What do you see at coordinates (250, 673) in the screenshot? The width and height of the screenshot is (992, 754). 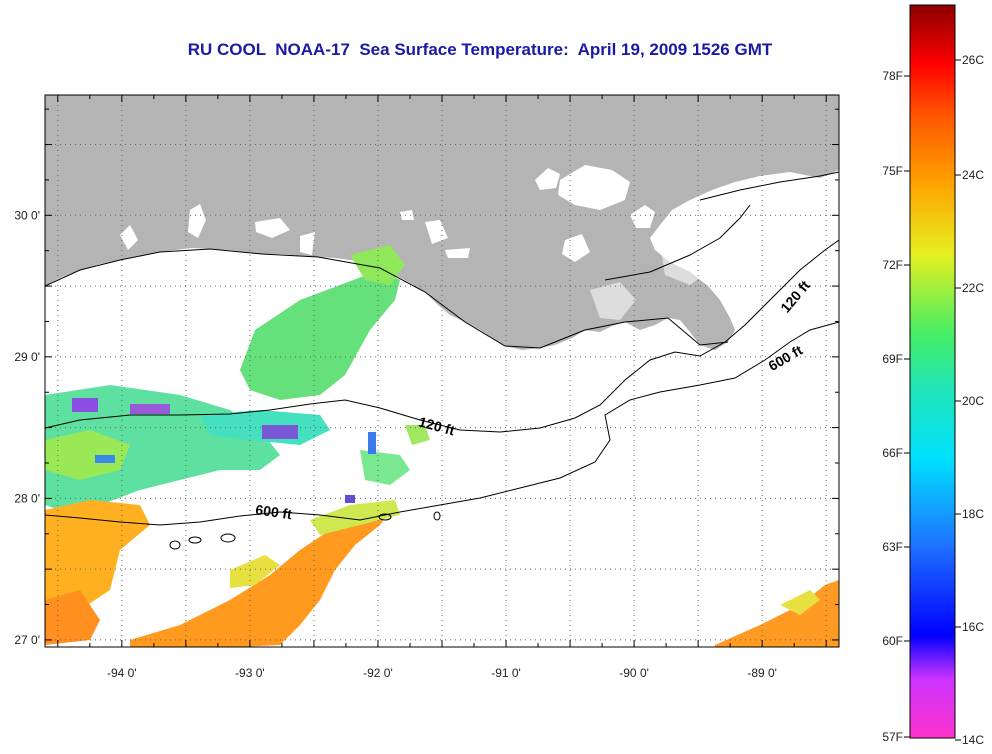 I see `lon-tick-label: -93 0'` at bounding box center [250, 673].